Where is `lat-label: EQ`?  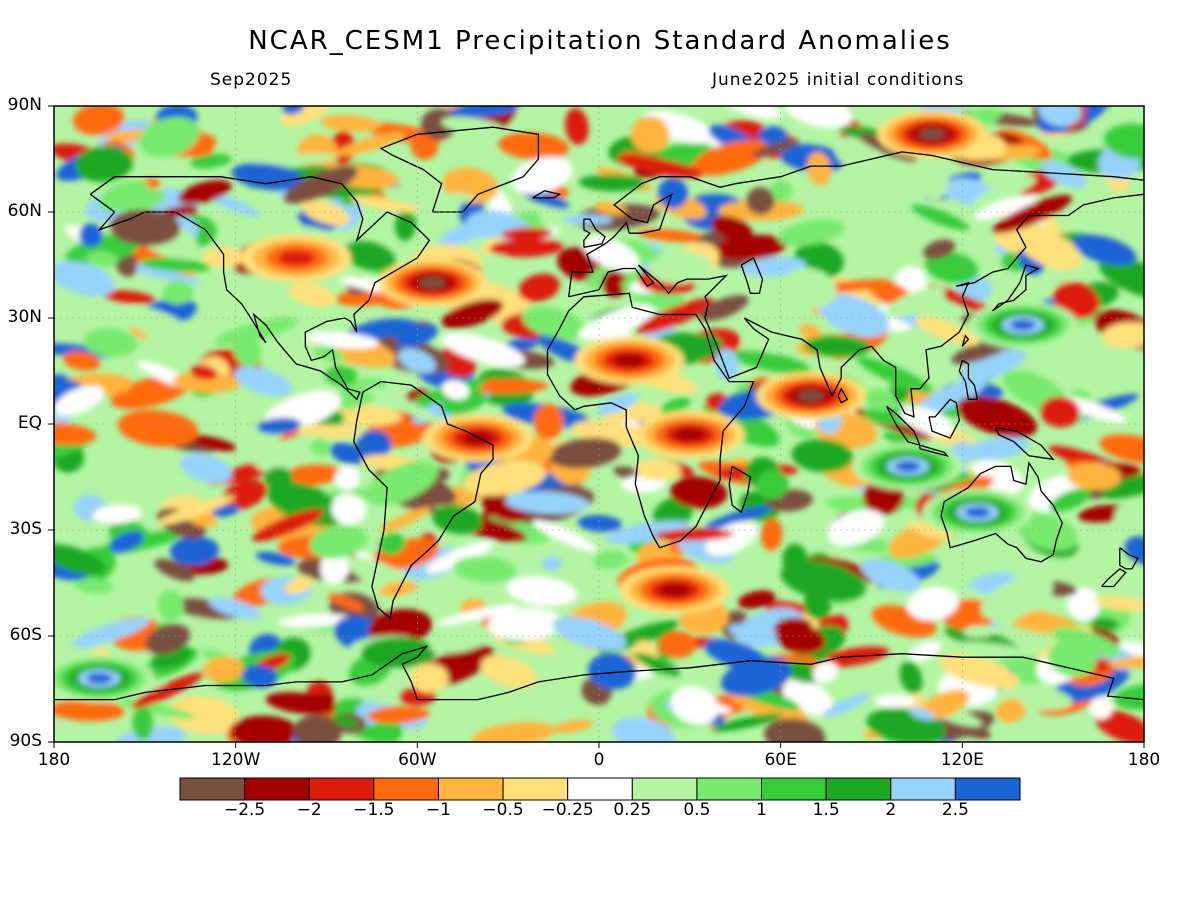 lat-label: EQ is located at coordinates (29, 423).